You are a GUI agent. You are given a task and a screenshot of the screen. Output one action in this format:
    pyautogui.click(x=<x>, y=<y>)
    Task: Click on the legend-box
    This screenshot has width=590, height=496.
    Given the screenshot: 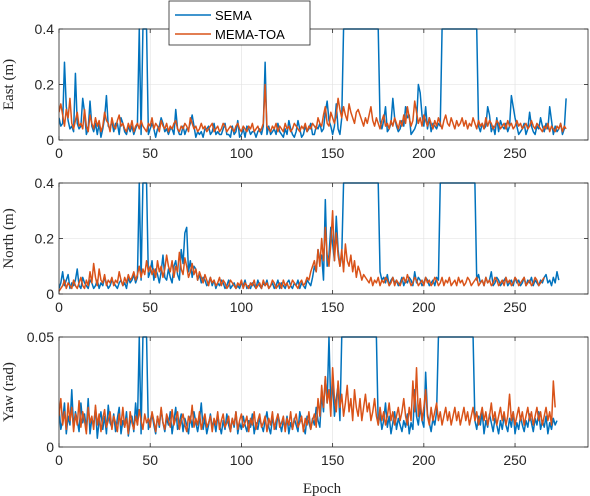 What is the action you would take?
    pyautogui.click(x=239, y=23)
    